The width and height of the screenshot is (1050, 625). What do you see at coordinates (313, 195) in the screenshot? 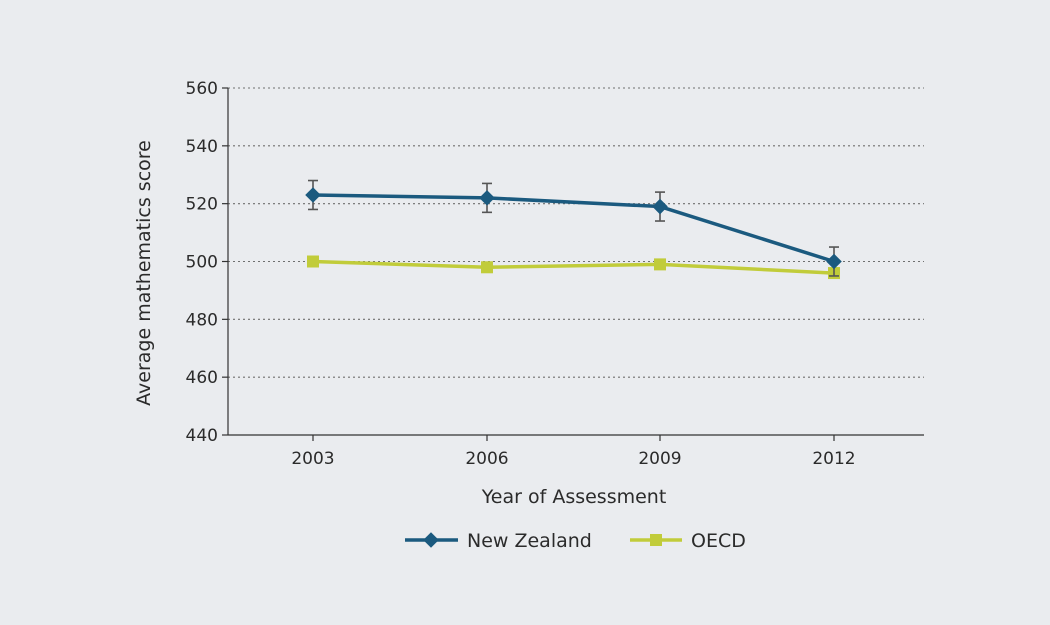
I see `data-point-new-zealand-2003` at bounding box center [313, 195].